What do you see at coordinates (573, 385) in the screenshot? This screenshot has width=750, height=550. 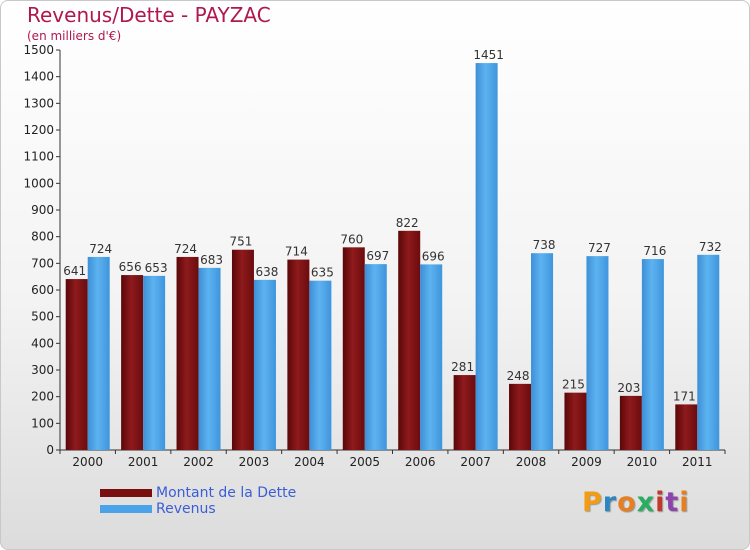 I see `data-label: 215` at bounding box center [573, 385].